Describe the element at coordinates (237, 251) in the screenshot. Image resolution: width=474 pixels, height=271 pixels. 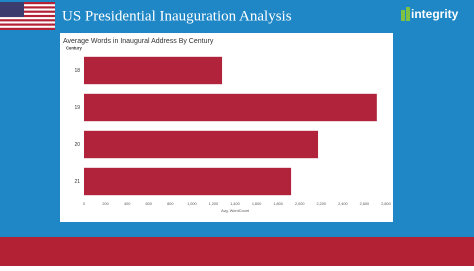
I see `footer-band` at that location.